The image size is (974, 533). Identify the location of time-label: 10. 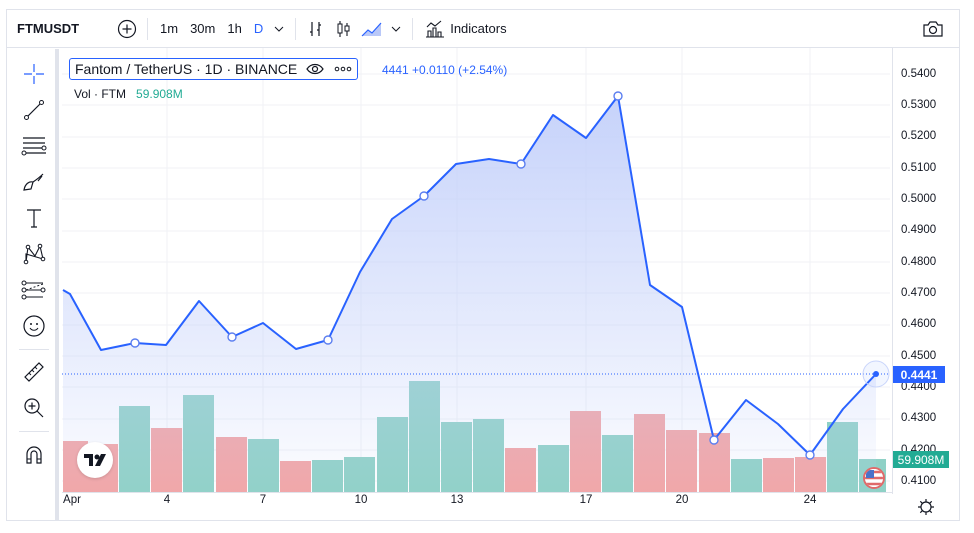
(361, 500).